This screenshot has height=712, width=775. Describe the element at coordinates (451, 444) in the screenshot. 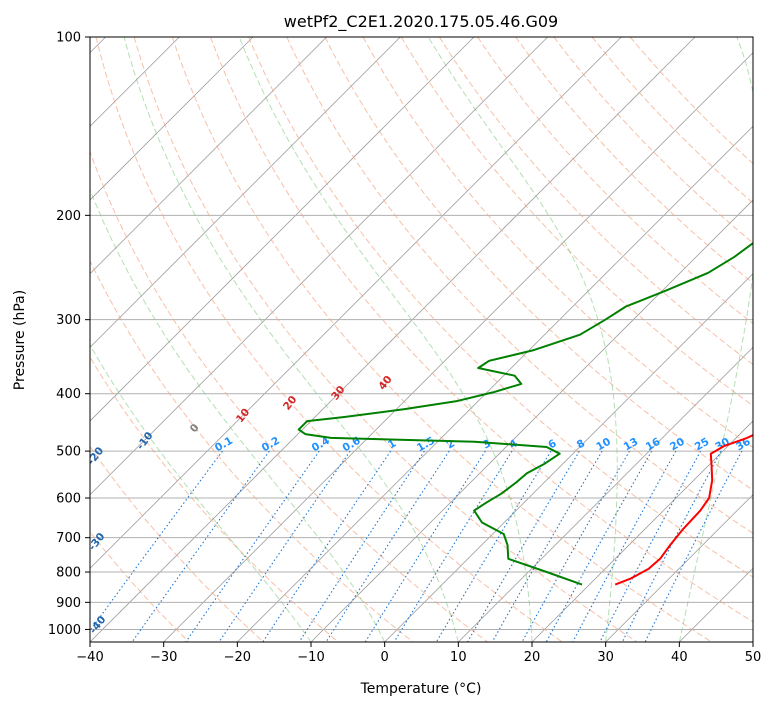

I see `mixing-ratio-label: 2` at that location.